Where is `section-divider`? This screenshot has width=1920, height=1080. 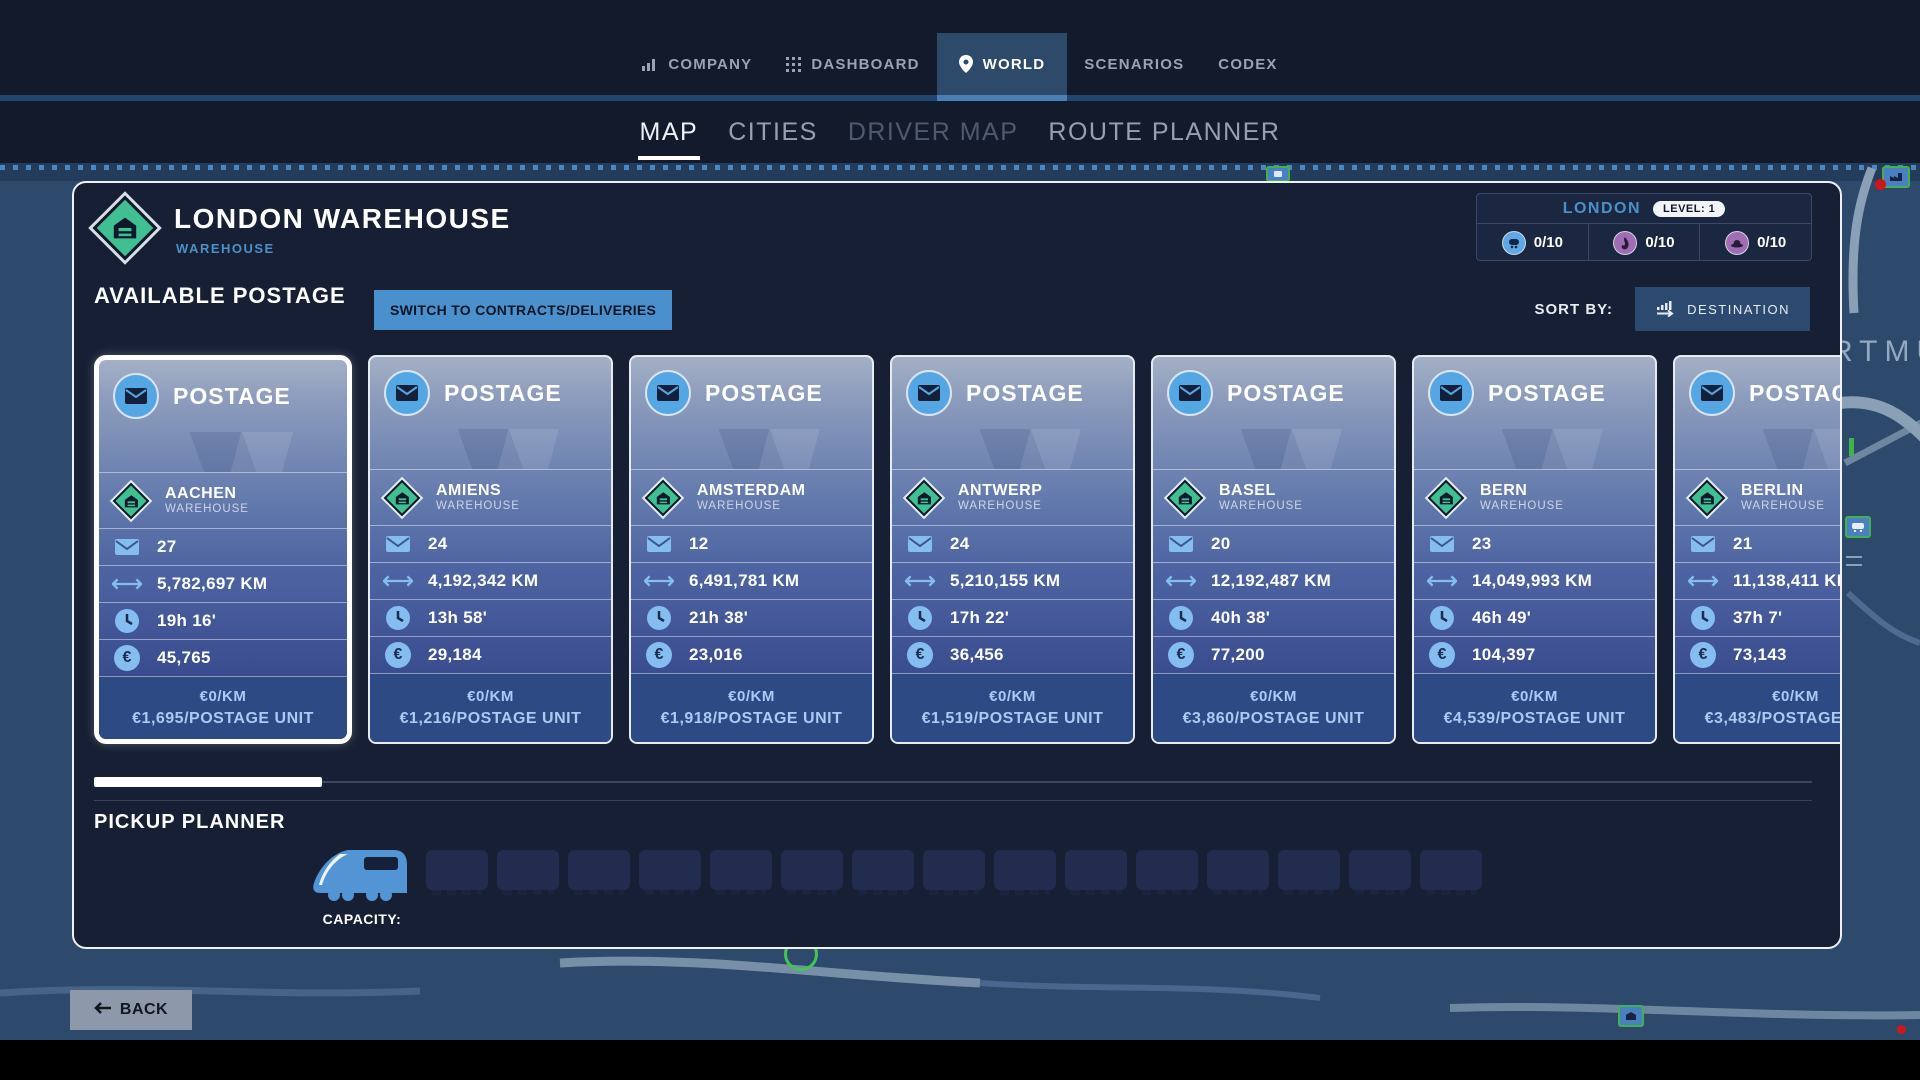
section-divider is located at coordinates (953, 800).